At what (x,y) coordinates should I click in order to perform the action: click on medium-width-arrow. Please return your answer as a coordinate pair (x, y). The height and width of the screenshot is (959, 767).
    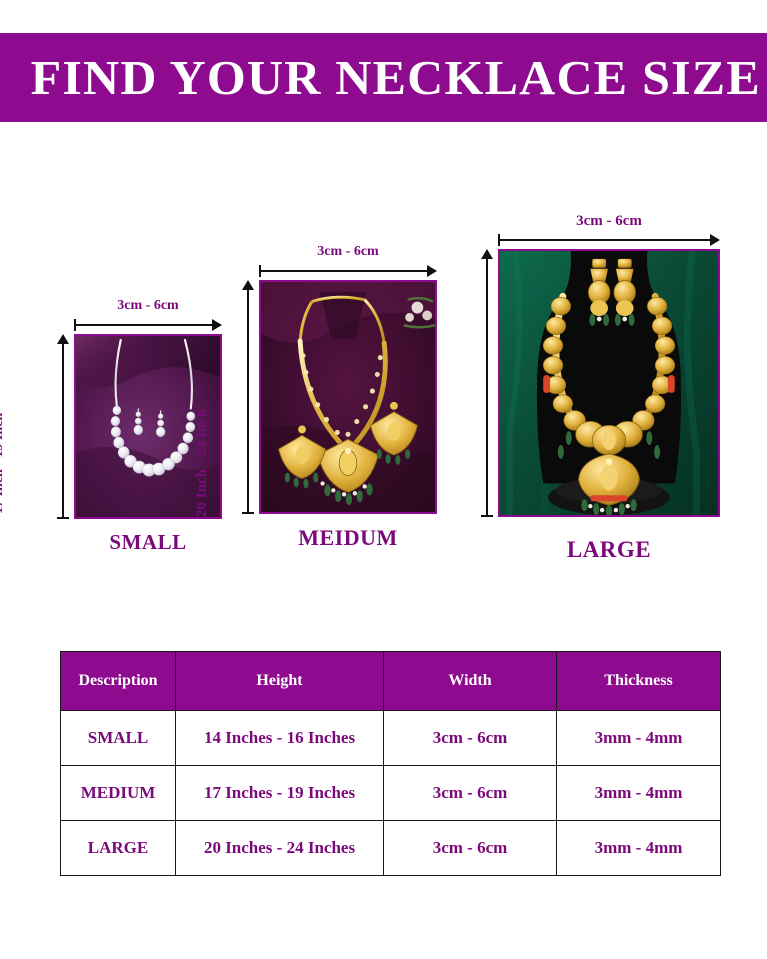
    Looking at the image, I should click on (348, 271).